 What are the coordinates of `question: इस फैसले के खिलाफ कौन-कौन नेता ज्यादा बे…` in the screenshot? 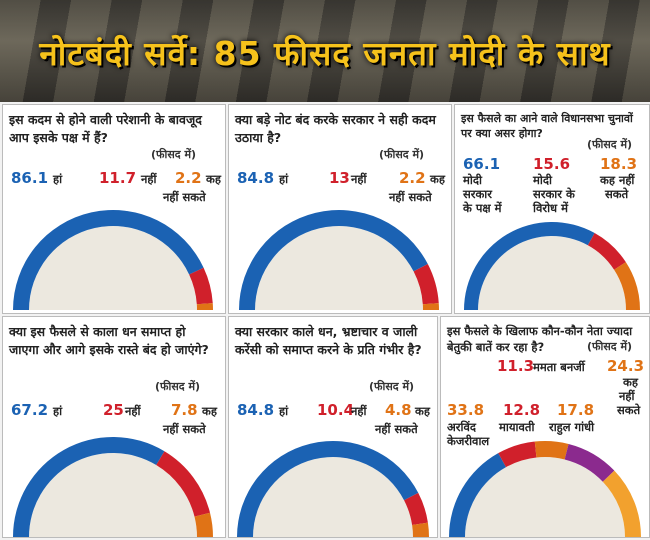 It's located at (540, 339).